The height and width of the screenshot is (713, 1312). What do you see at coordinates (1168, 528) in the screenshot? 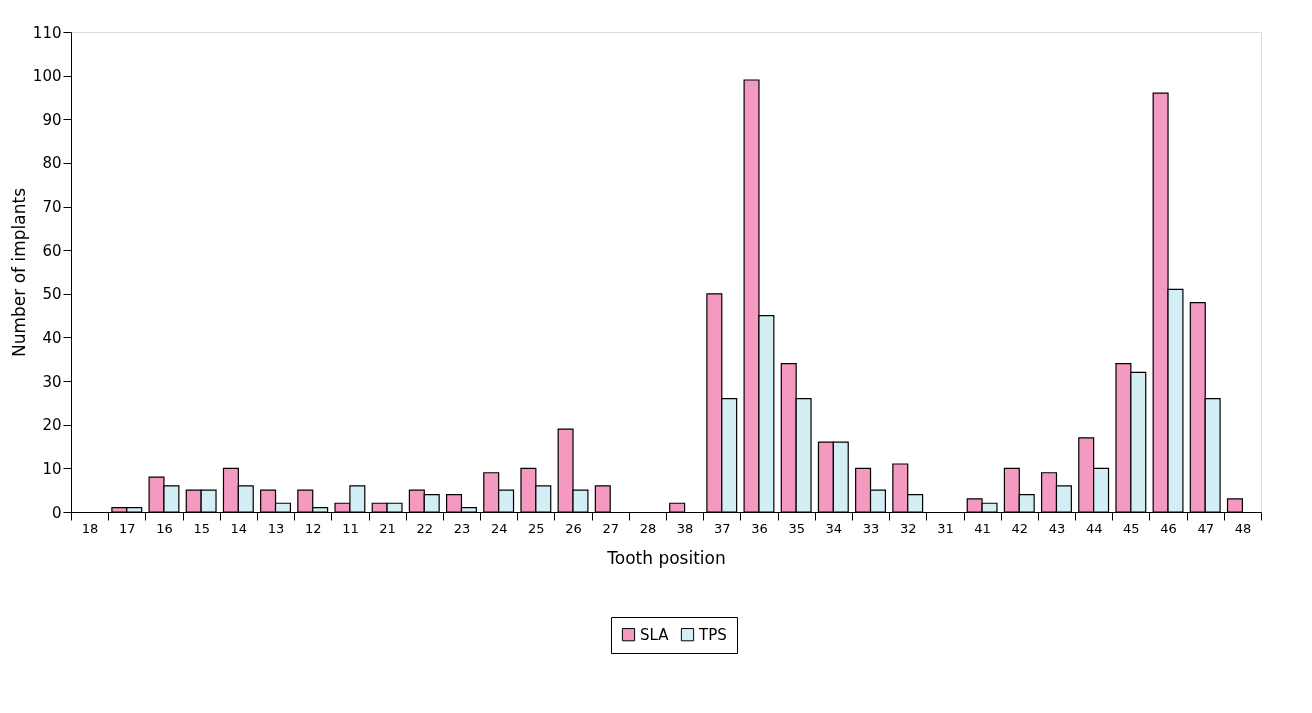
I see `x-tick-label: 46` at bounding box center [1168, 528].